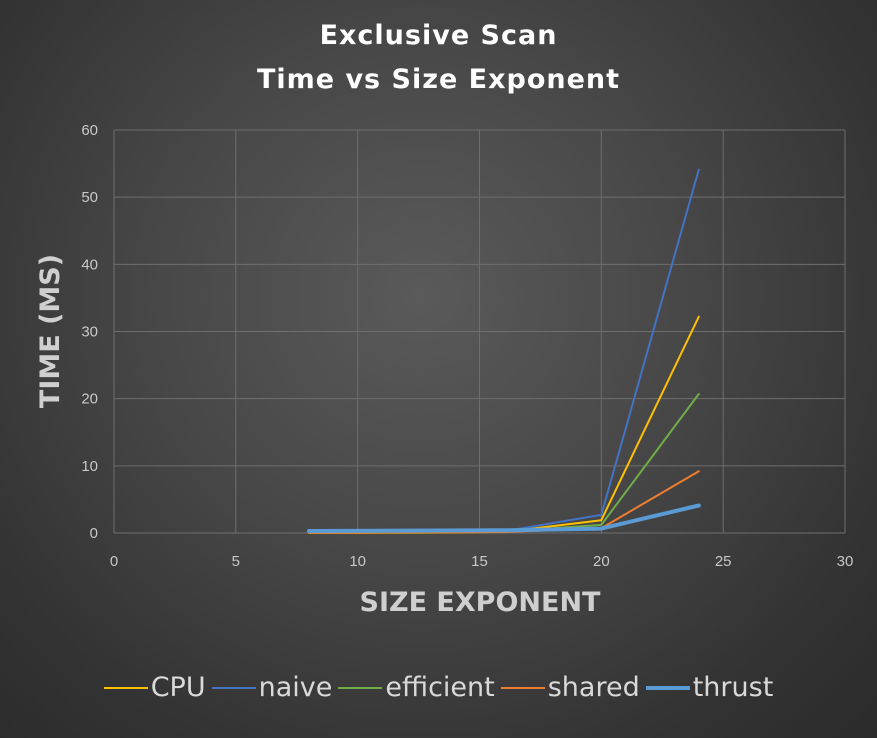  What do you see at coordinates (89, 130) in the screenshot?
I see `y-tick-label: 60` at bounding box center [89, 130].